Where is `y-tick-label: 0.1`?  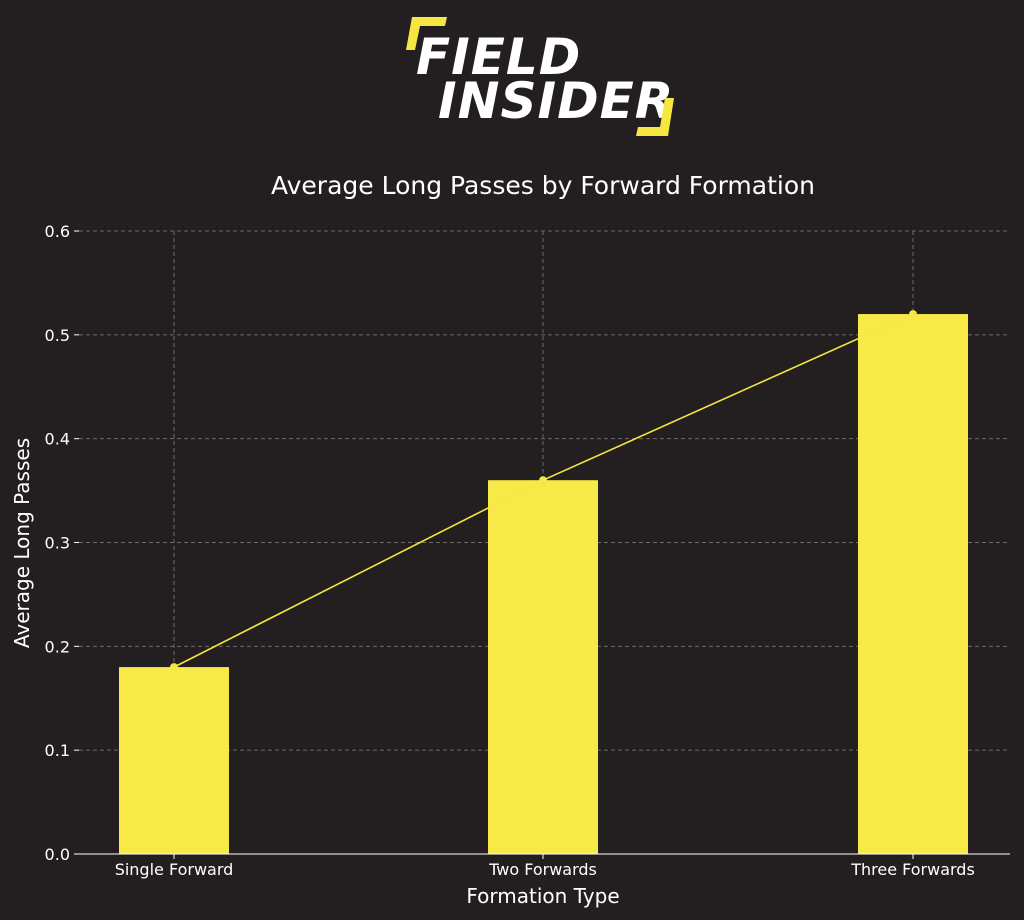
y-tick-label: 0.1 is located at coordinates (57, 750).